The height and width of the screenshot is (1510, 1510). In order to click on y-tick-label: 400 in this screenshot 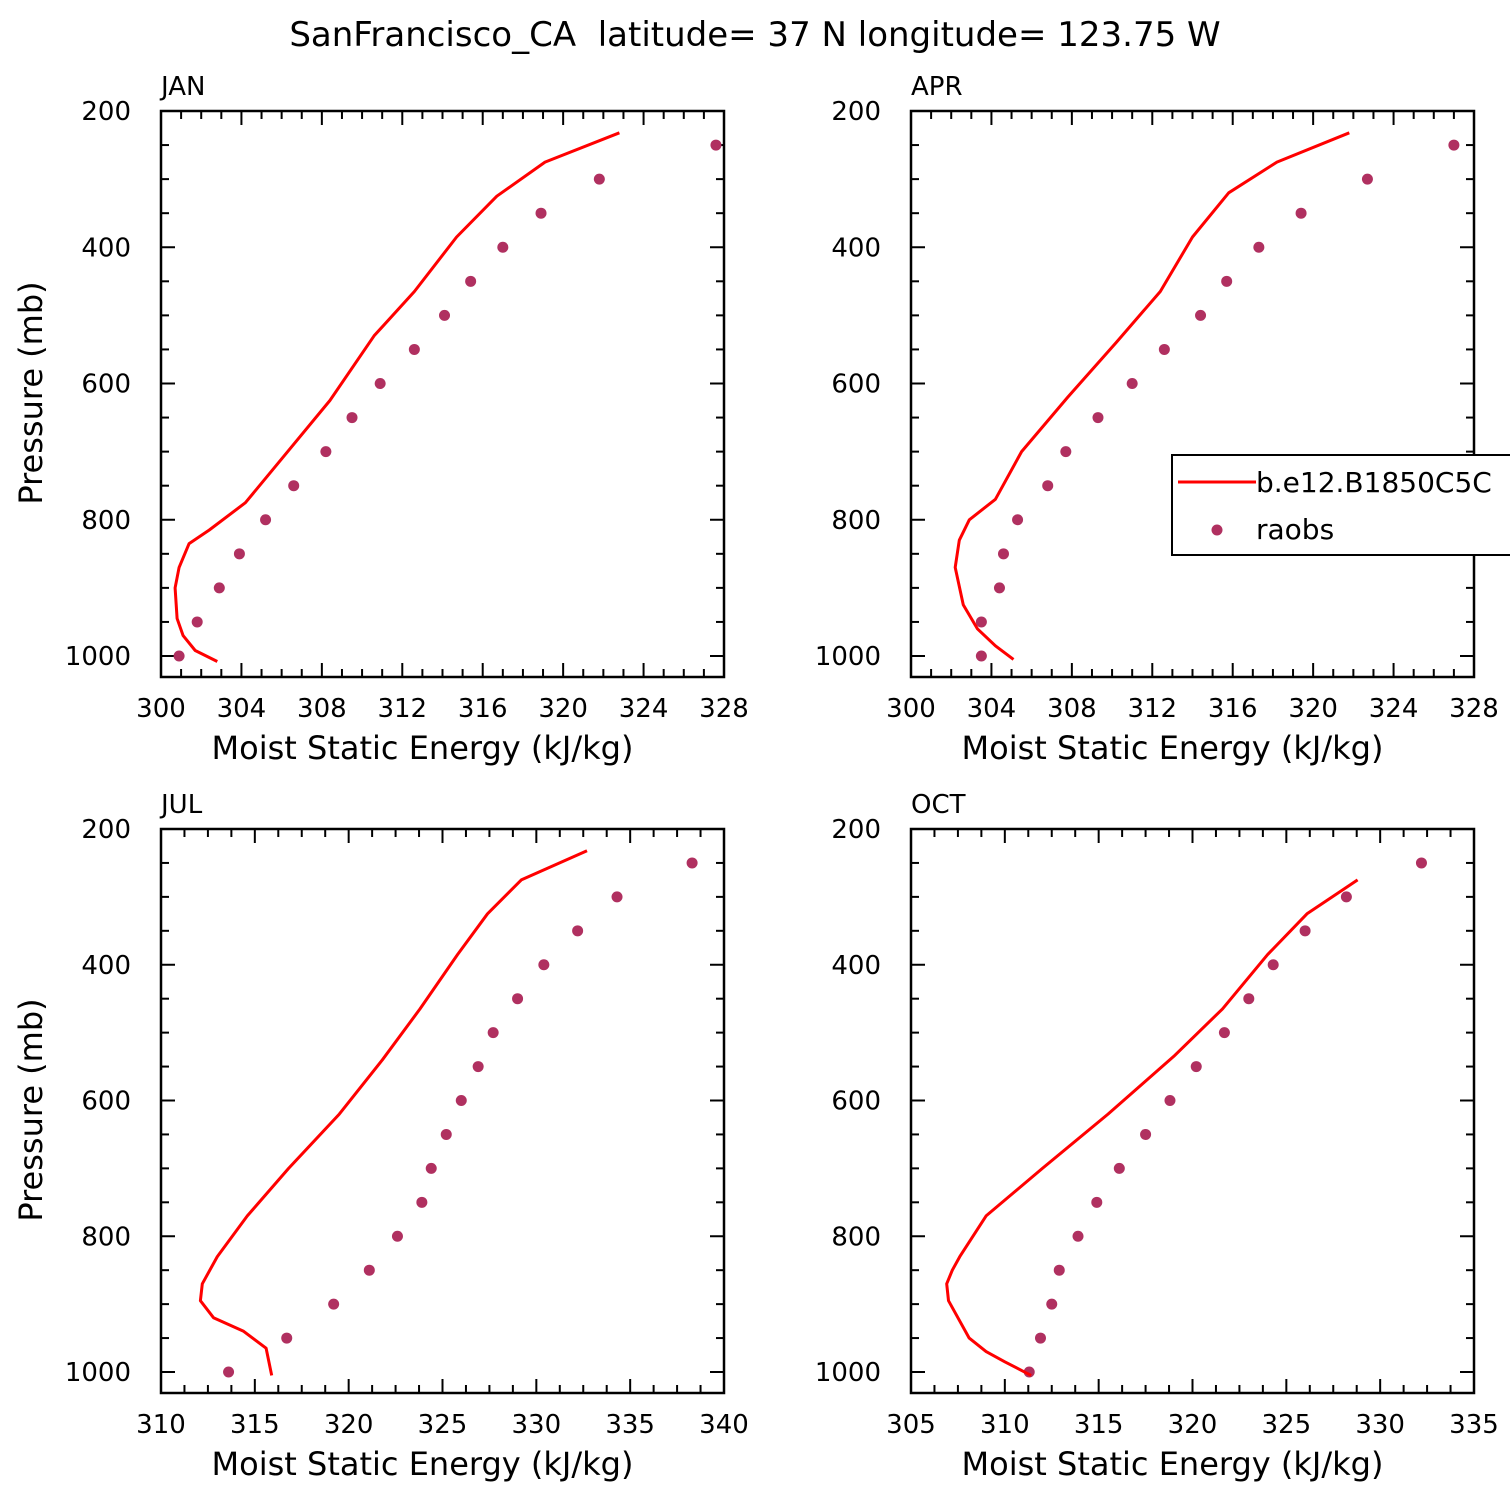, I will do `click(106, 248)`.